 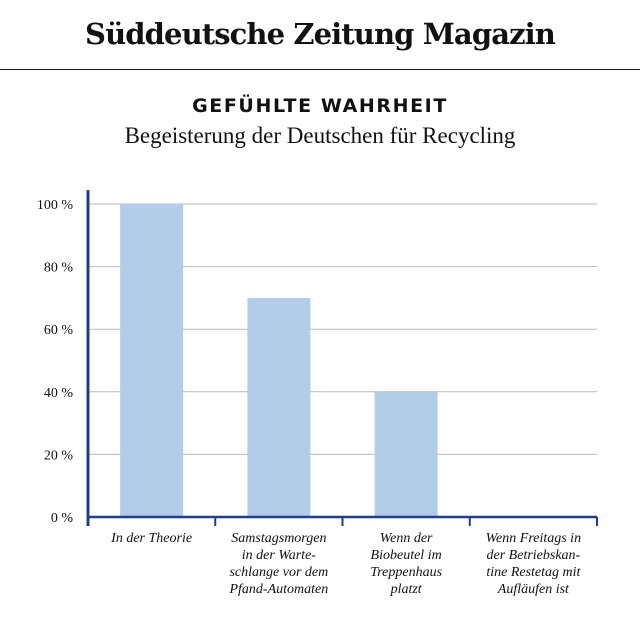 I want to click on x-category-label-line: schlange vor dem, so click(x=278, y=572).